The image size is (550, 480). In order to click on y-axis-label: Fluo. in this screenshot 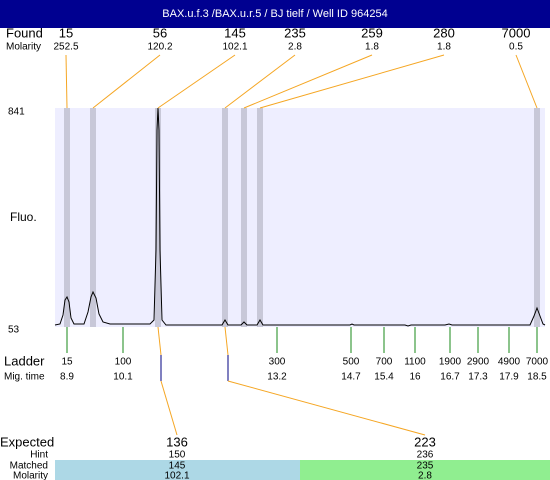, I will do `click(23, 217)`.